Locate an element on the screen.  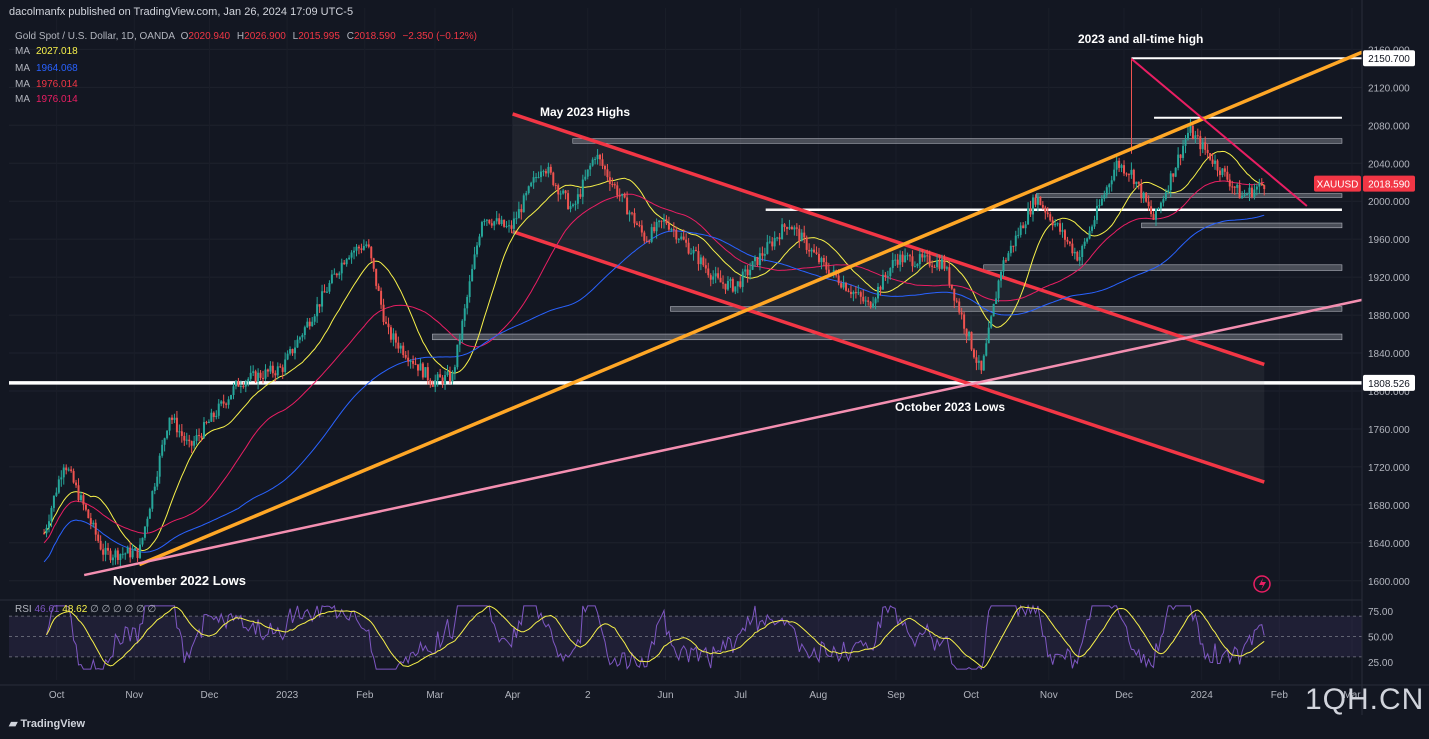
ma-legend-2: MA 1964.068 is located at coordinates (46, 68).